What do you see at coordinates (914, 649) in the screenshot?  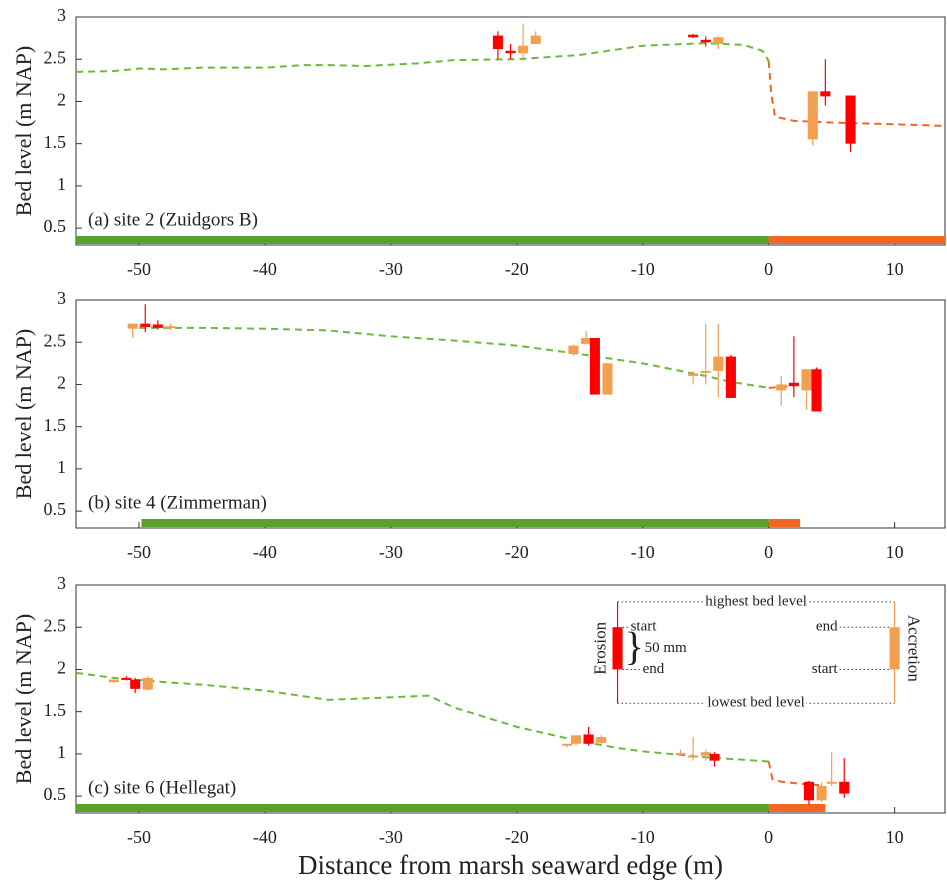 I see `key-accretion-label: Accretion` at bounding box center [914, 649].